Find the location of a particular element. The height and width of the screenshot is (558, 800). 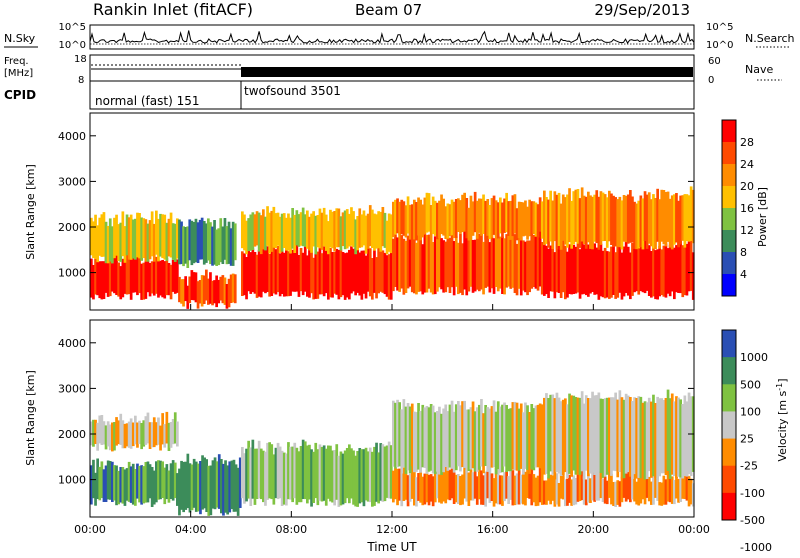

y-tick-label: 2000 is located at coordinates (72, 434).